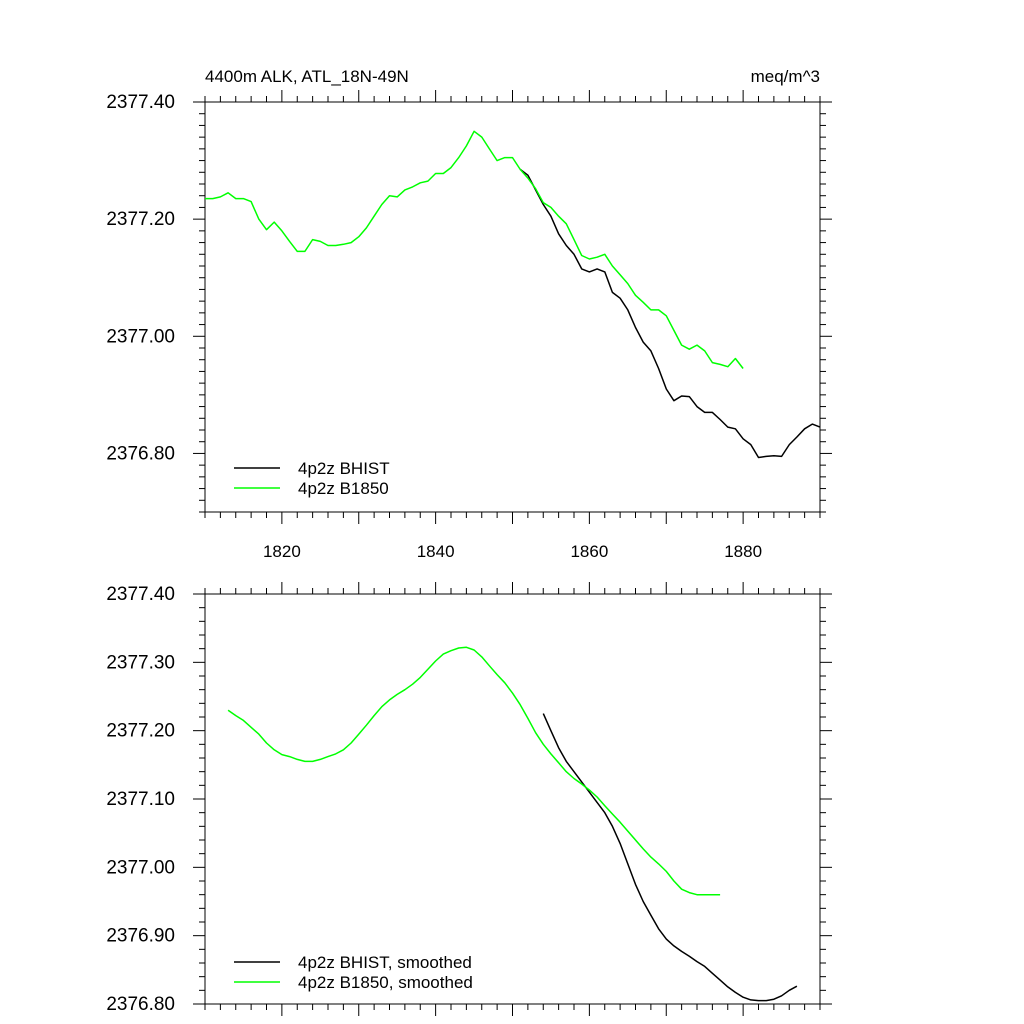  What do you see at coordinates (140, 936) in the screenshot?
I see `y-tick-label: 2376.90` at bounding box center [140, 936].